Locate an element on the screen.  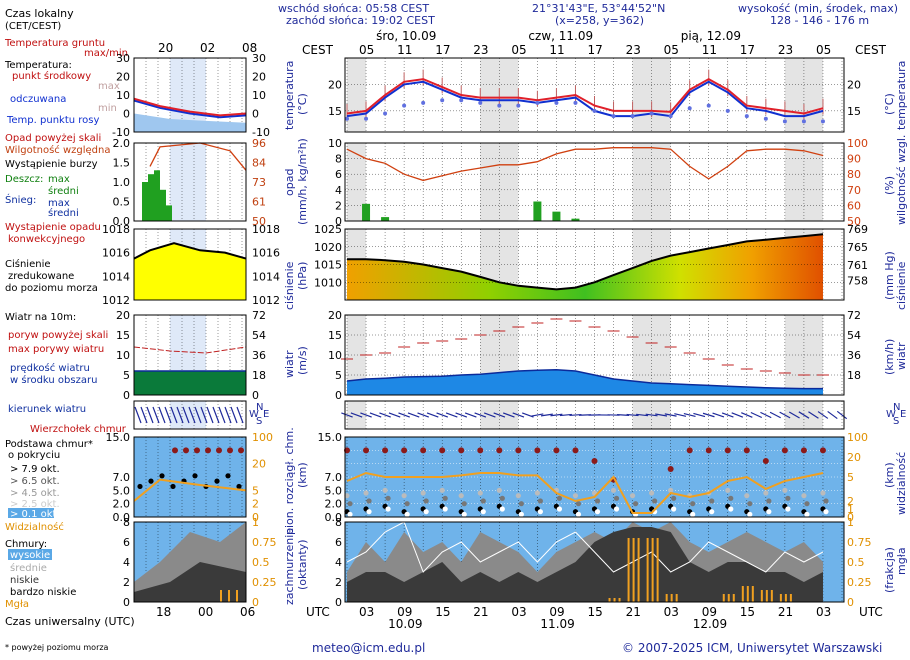
mini-night is located at coordinates (188, 182).